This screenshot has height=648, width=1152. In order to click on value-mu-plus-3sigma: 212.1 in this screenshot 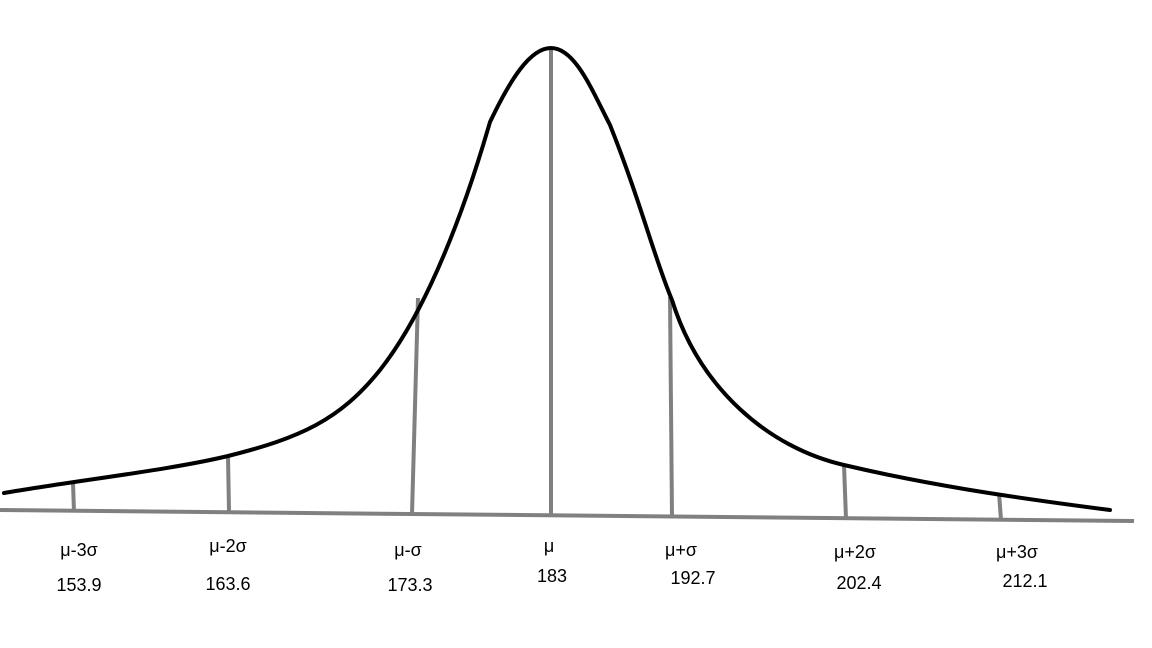, I will do `click(1024, 581)`.